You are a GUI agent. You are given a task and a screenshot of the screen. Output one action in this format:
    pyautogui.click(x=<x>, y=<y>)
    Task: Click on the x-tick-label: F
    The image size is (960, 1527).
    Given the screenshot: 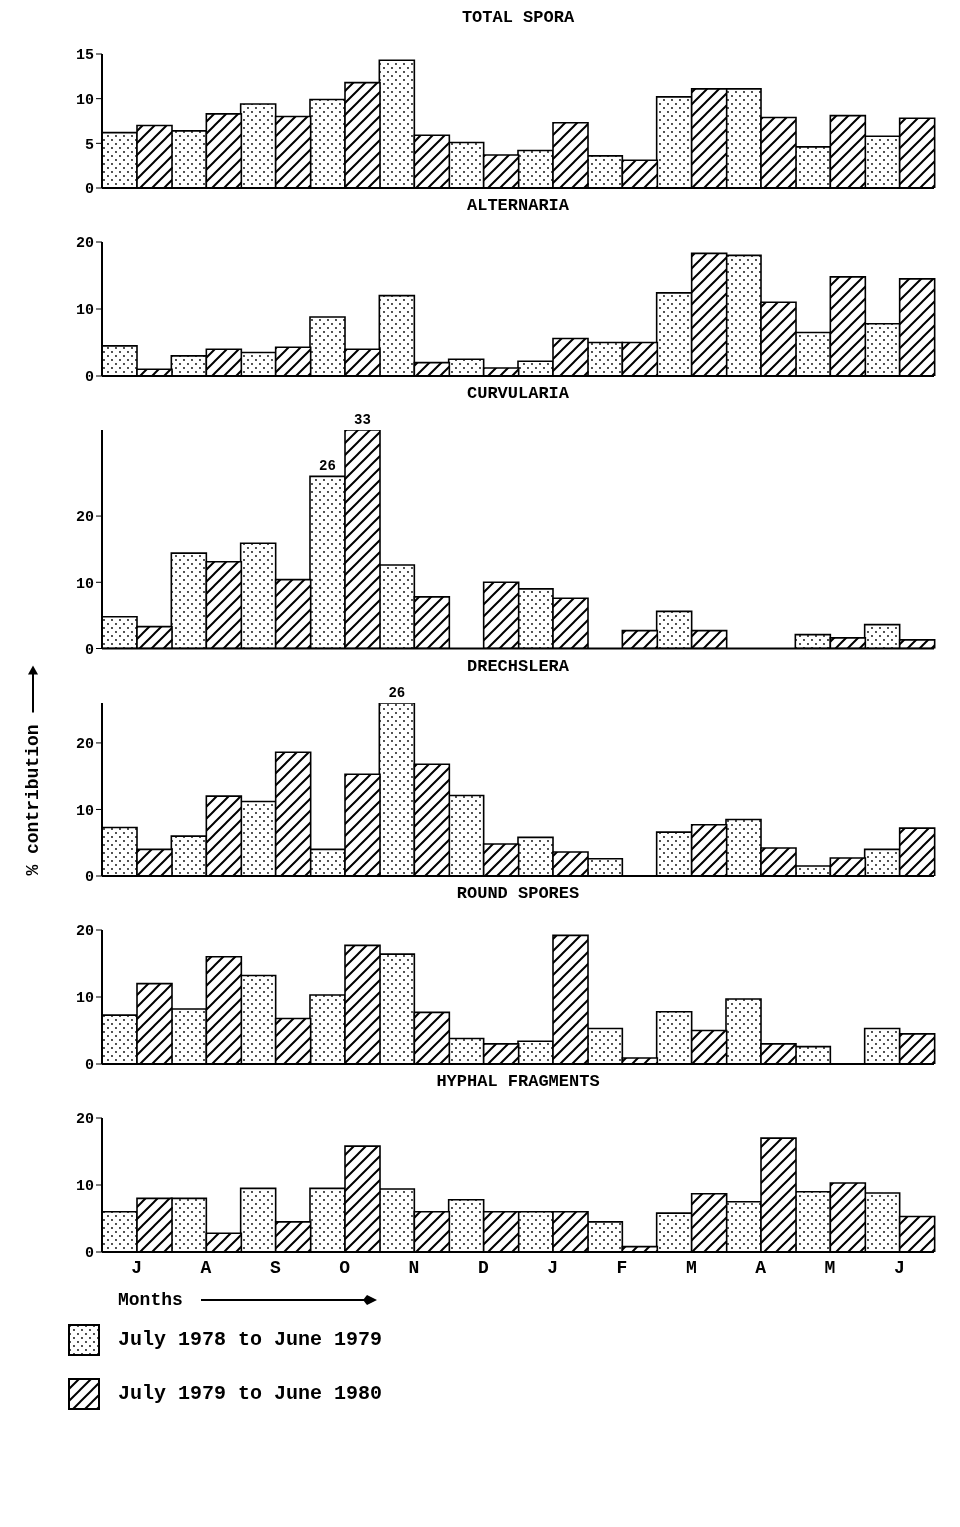 What is the action you would take?
    pyautogui.click(x=622, y=1267)
    